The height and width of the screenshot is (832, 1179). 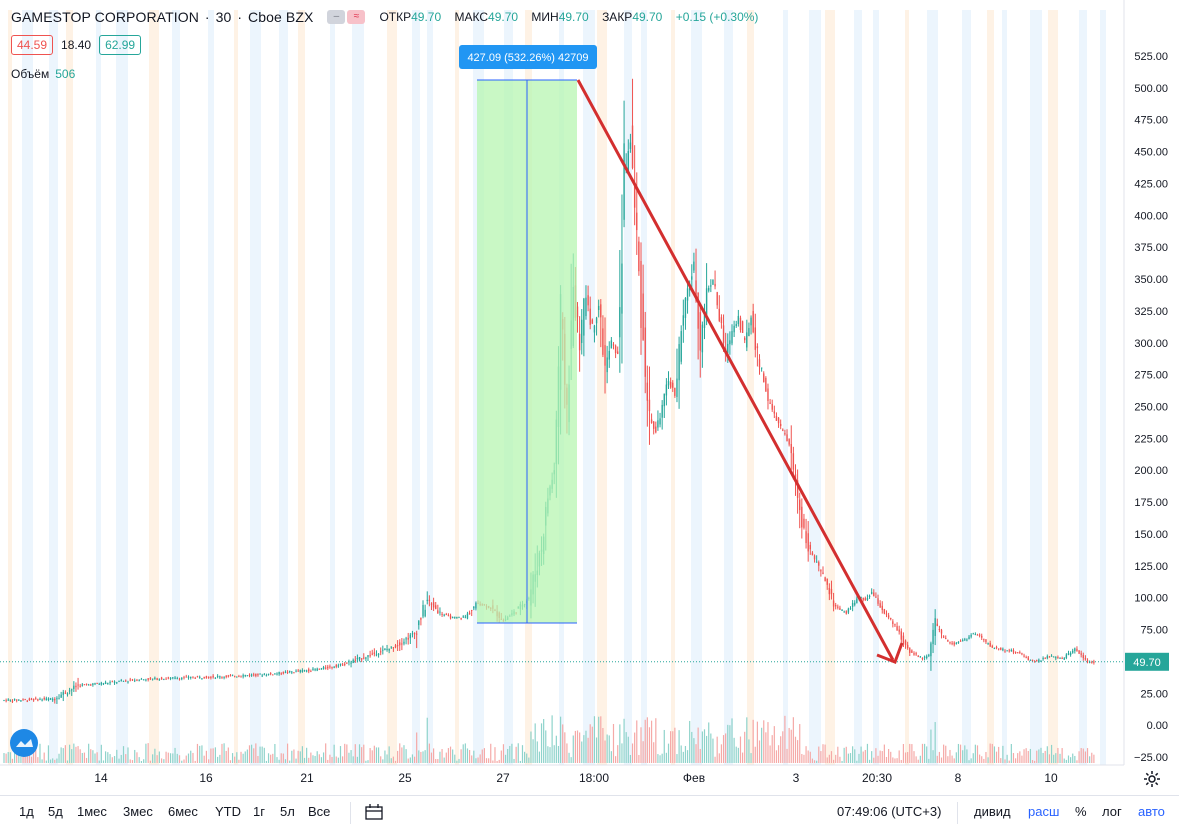 I want to click on session-band, so click(x=27, y=387).